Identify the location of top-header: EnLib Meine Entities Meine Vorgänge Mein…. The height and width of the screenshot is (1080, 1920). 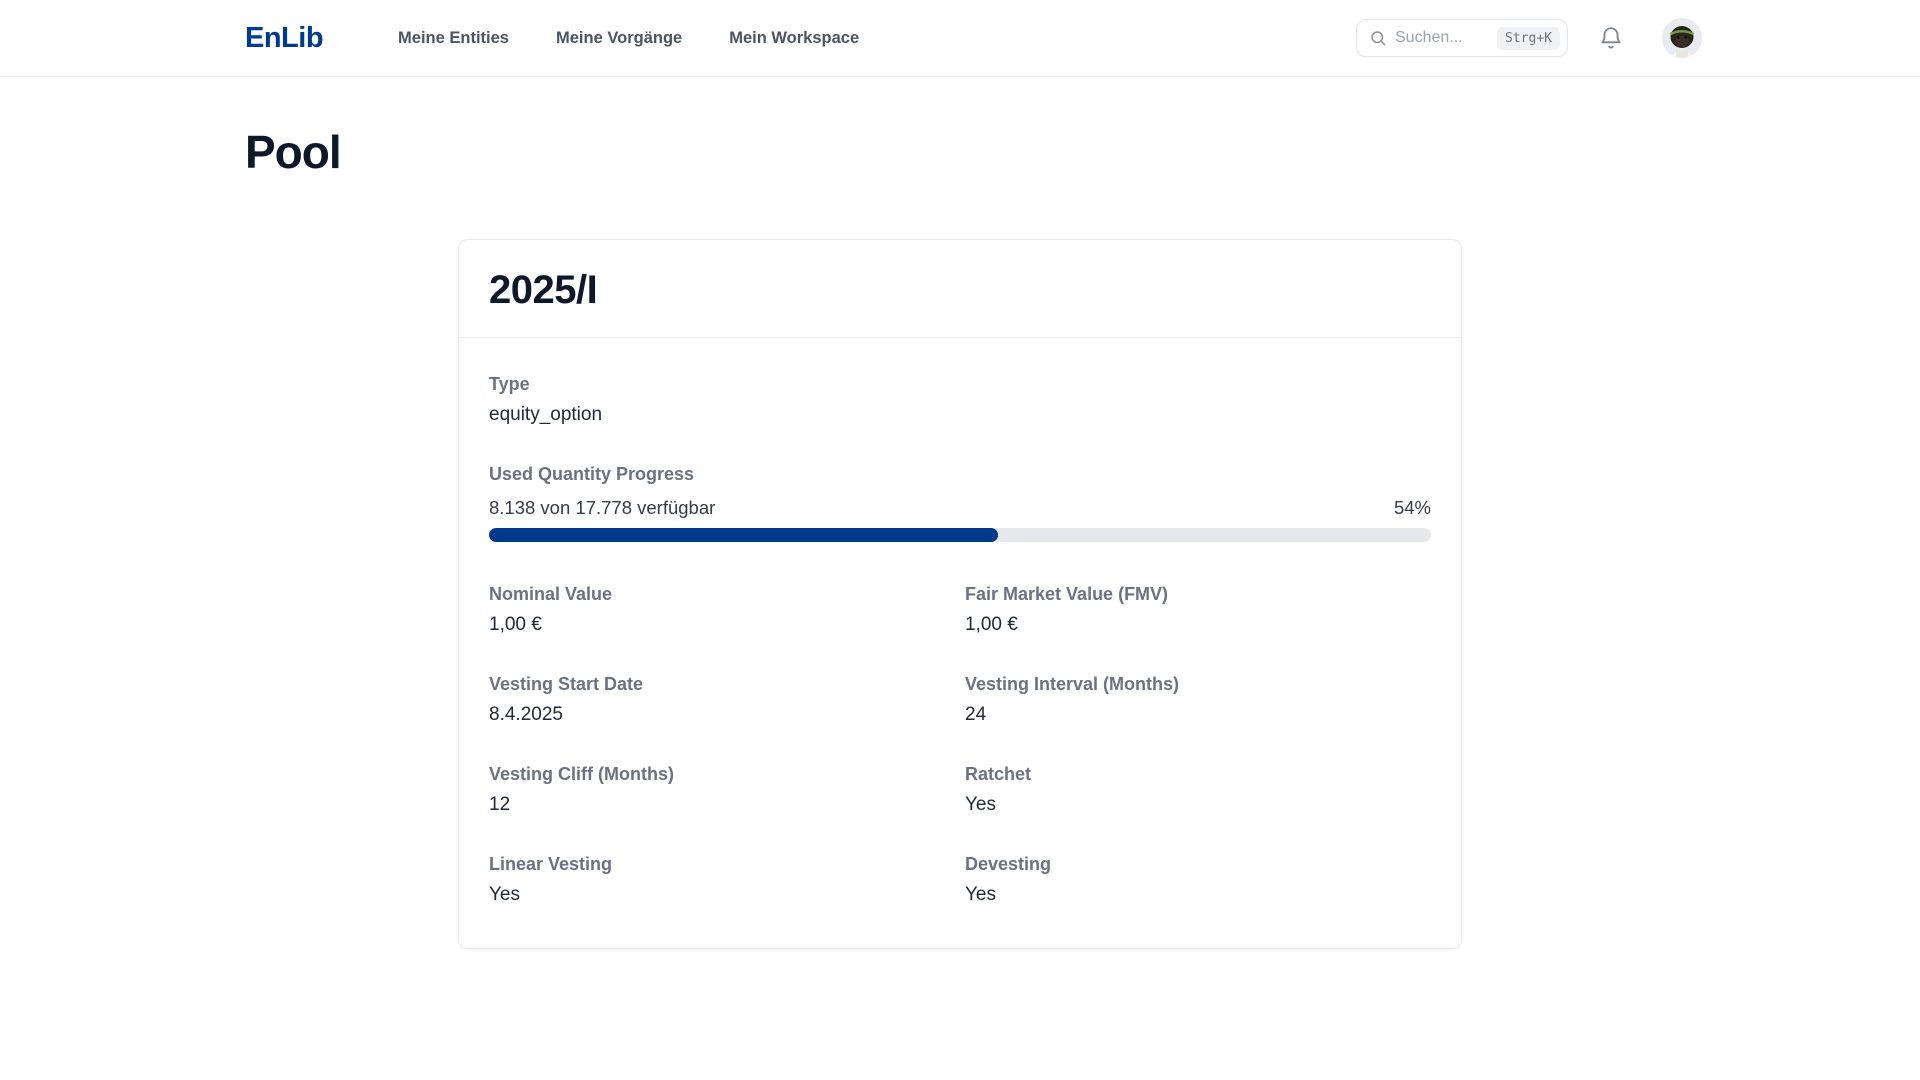
(960, 38).